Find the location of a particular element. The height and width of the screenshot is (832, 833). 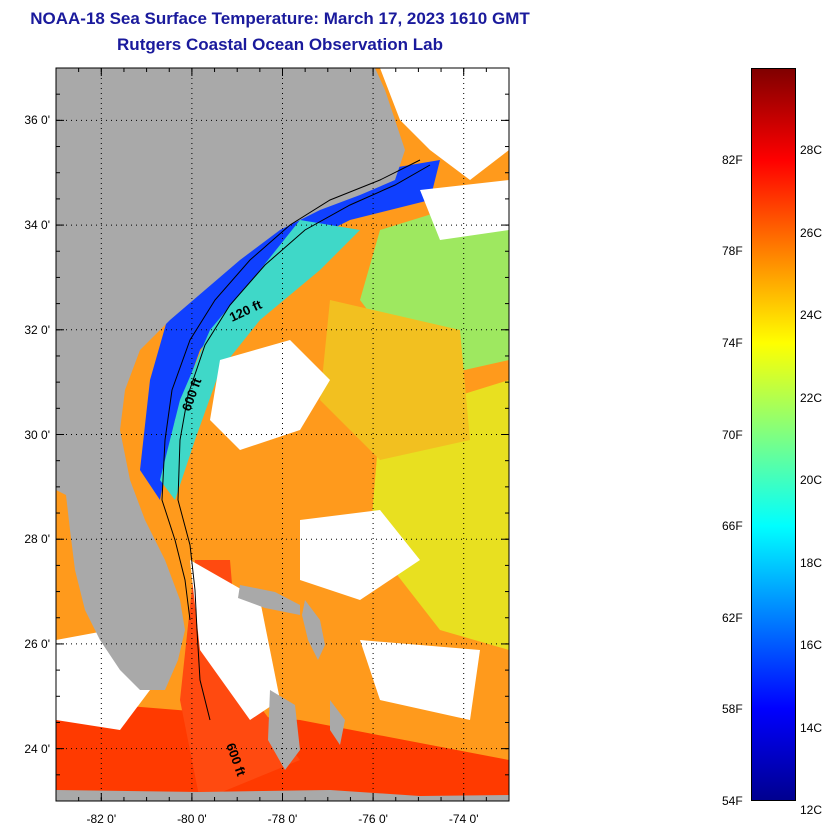

lon-label: -78 0' is located at coordinates (282, 819).